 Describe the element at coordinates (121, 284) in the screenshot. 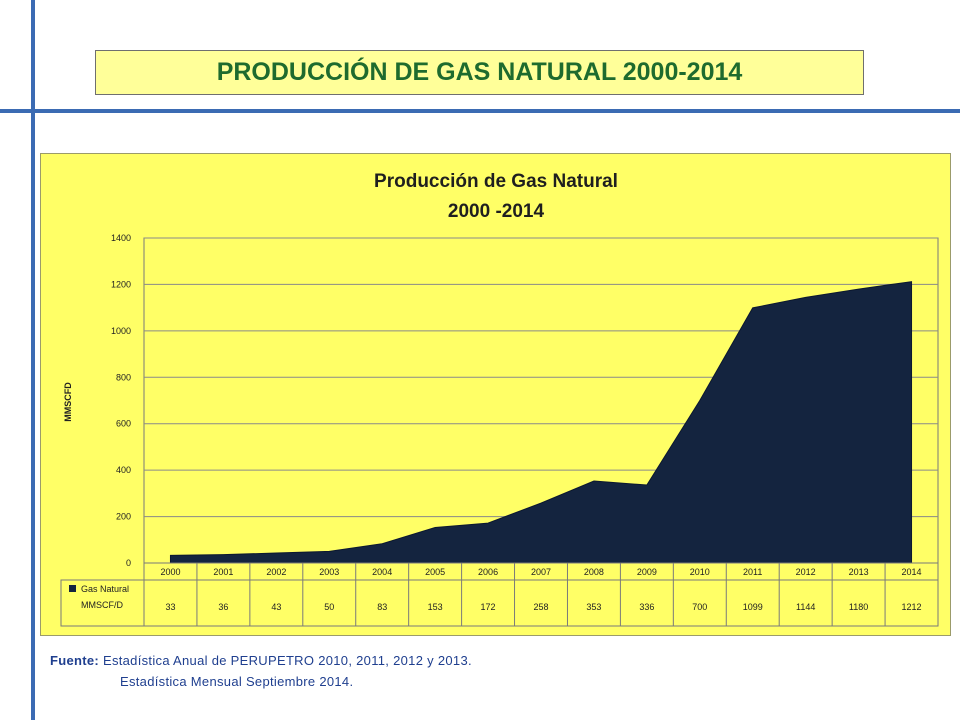

I see `y-tick-label: 1200` at that location.